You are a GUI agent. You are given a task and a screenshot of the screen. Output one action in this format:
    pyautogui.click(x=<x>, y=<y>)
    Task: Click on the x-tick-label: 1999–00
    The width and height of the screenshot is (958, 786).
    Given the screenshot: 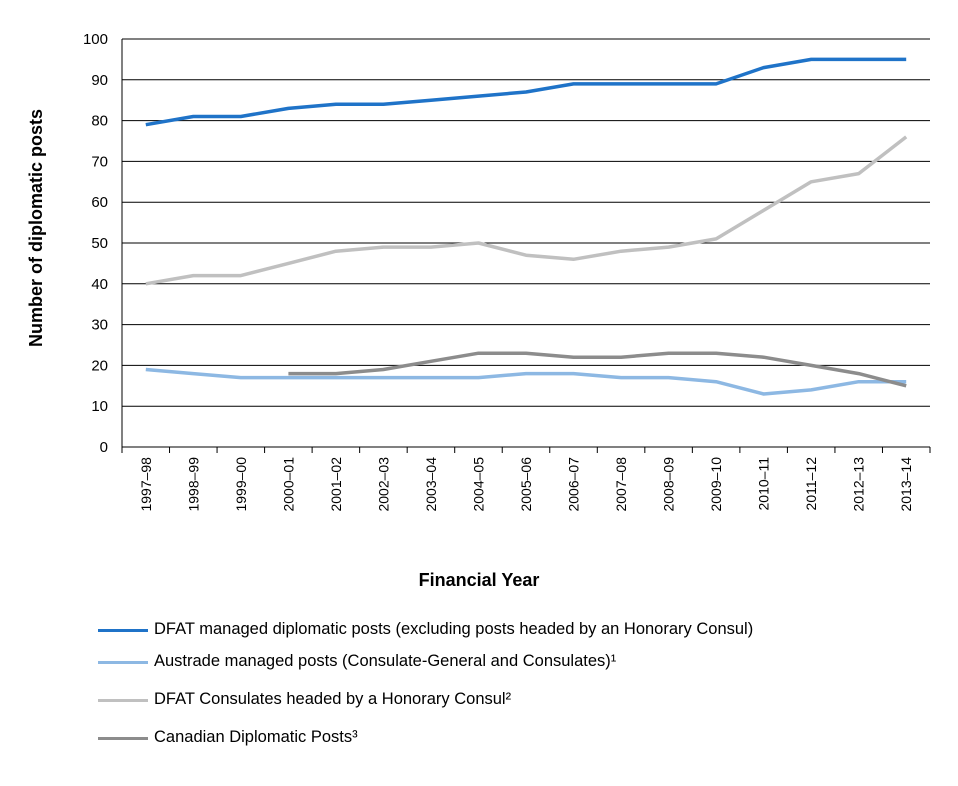 What is the action you would take?
    pyautogui.click(x=241, y=484)
    